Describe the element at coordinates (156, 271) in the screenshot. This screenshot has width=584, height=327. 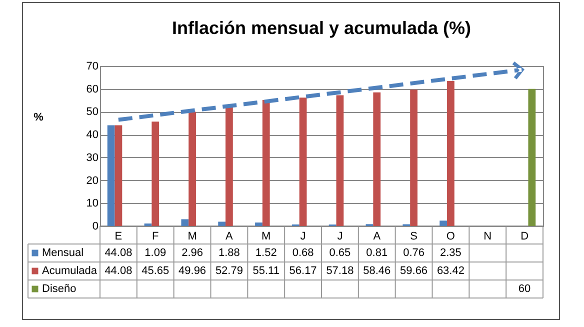
I see `data-label: 45.65` at that location.